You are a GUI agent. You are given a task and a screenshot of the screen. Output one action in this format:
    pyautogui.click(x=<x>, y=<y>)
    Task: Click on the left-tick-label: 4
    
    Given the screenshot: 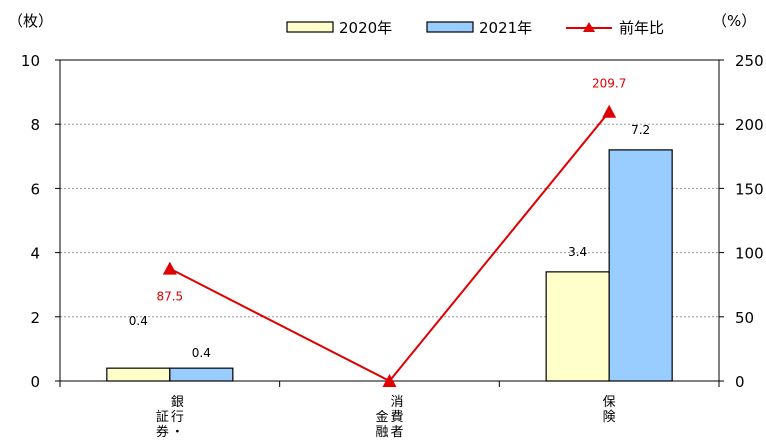 What is the action you would take?
    pyautogui.click(x=35, y=254)
    